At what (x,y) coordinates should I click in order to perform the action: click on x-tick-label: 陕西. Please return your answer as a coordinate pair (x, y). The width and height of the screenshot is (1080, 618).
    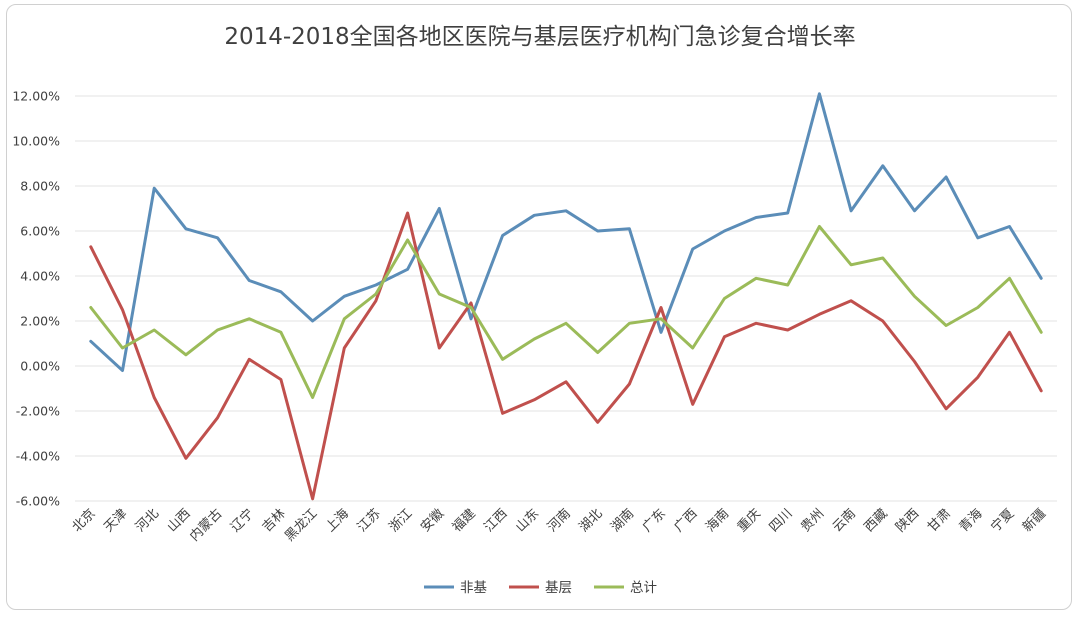
    Looking at the image, I should click on (907, 520).